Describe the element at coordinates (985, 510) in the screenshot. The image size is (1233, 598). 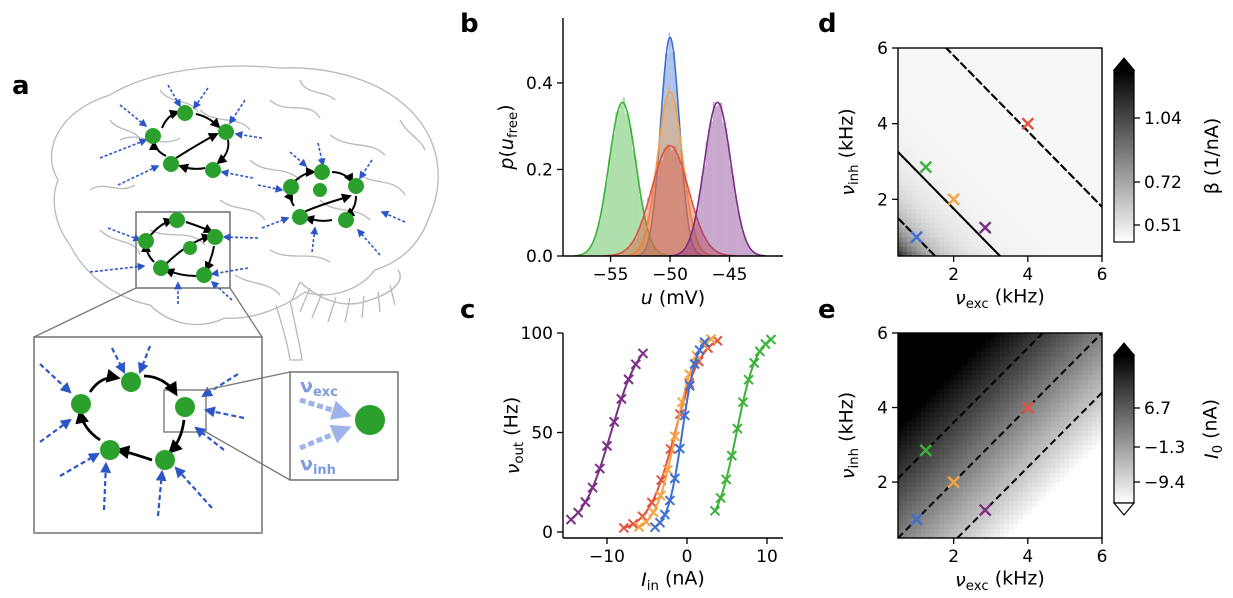
I see `e-marker-purple` at that location.